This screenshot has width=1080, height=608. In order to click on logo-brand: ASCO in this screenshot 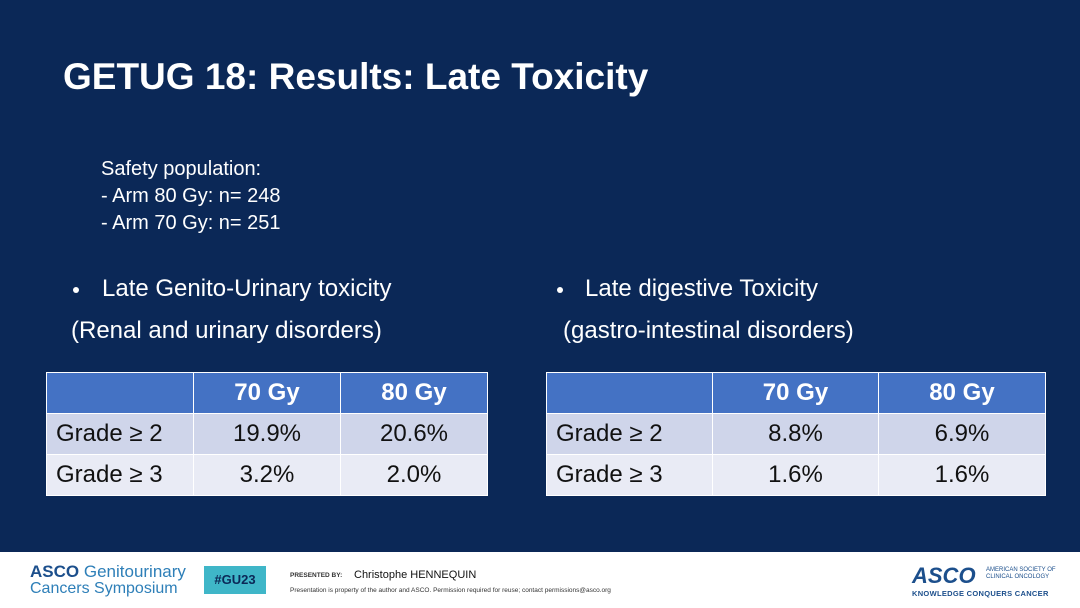, I will do `click(55, 571)`.